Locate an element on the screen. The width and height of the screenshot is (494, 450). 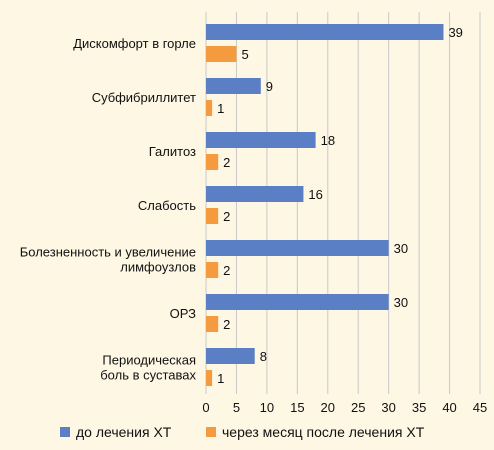
x-tick-label: 15 is located at coordinates (297, 407).